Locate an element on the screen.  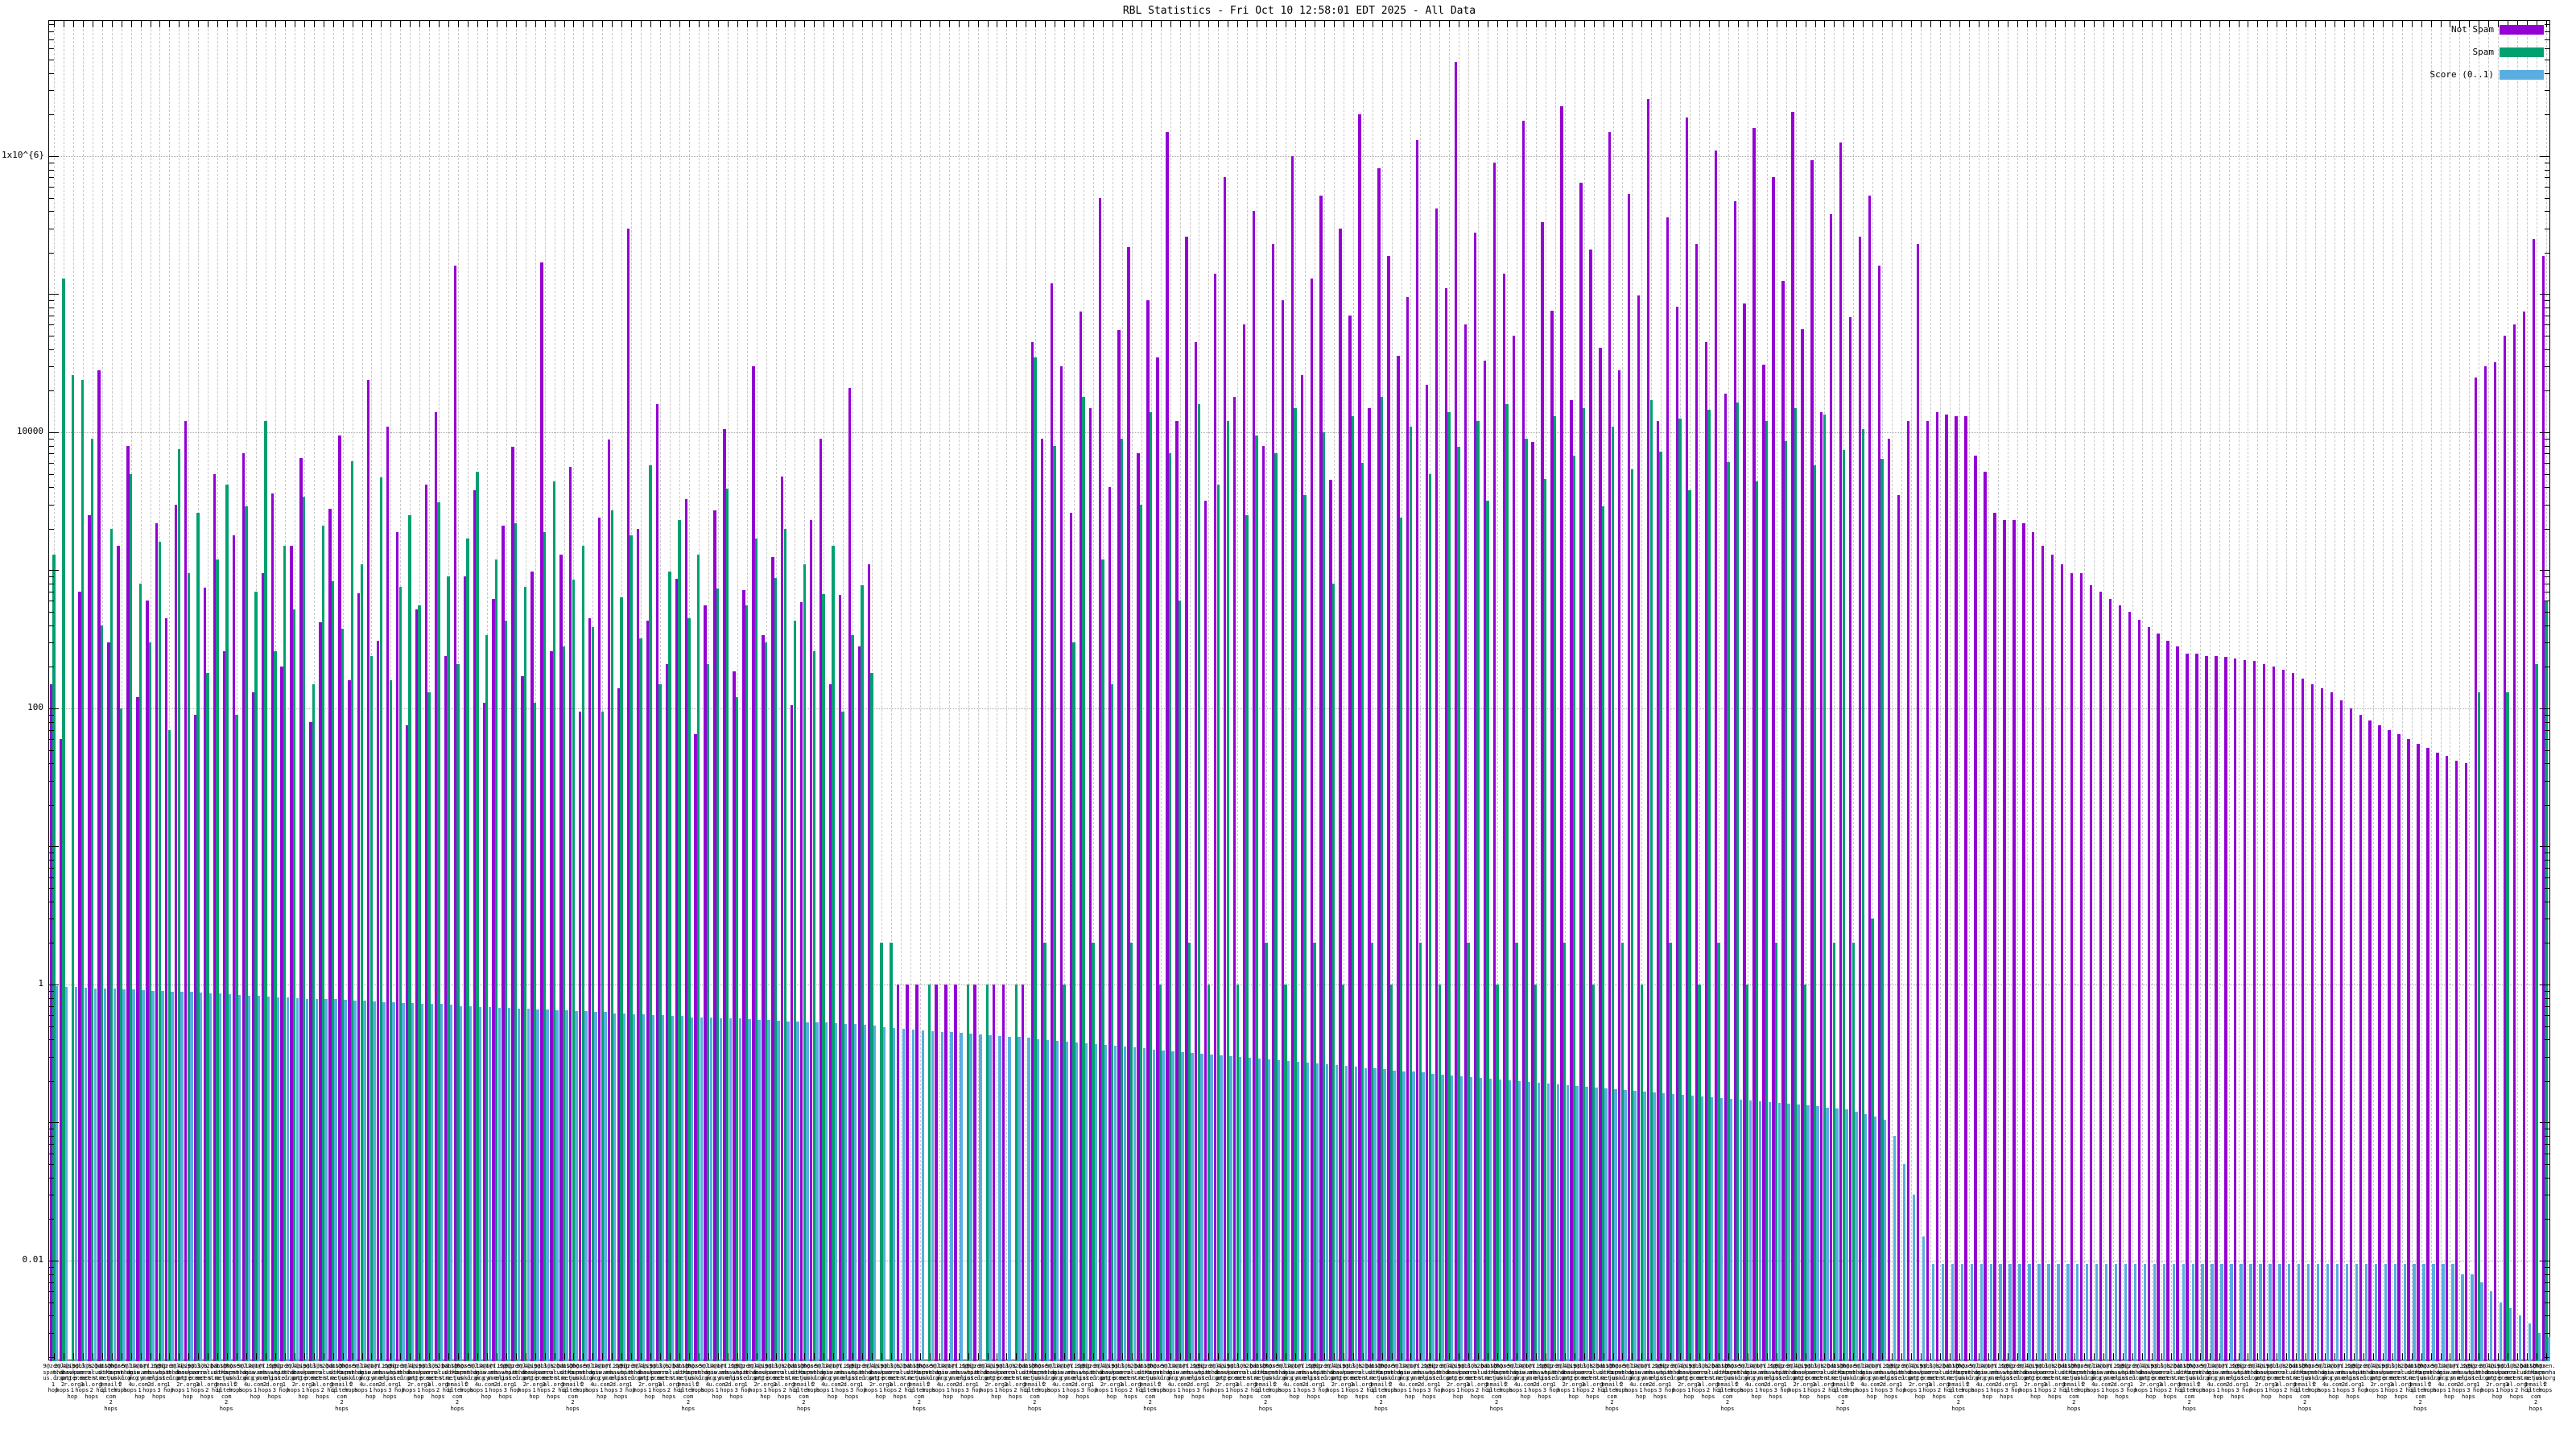
x-tick-label: 4@ips.backscatterer.org 1 hop is located at coordinates (2382, 1381).